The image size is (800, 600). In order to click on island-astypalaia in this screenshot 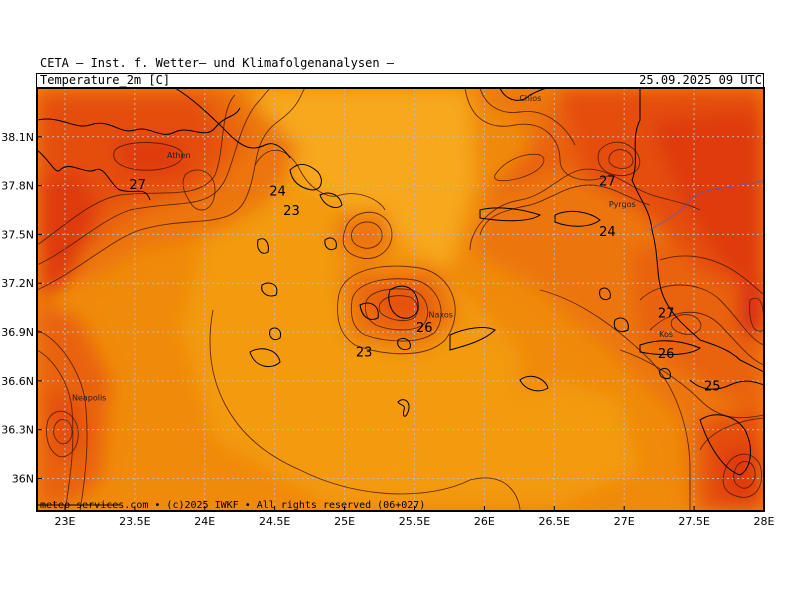, I will do `click(534, 383)`.